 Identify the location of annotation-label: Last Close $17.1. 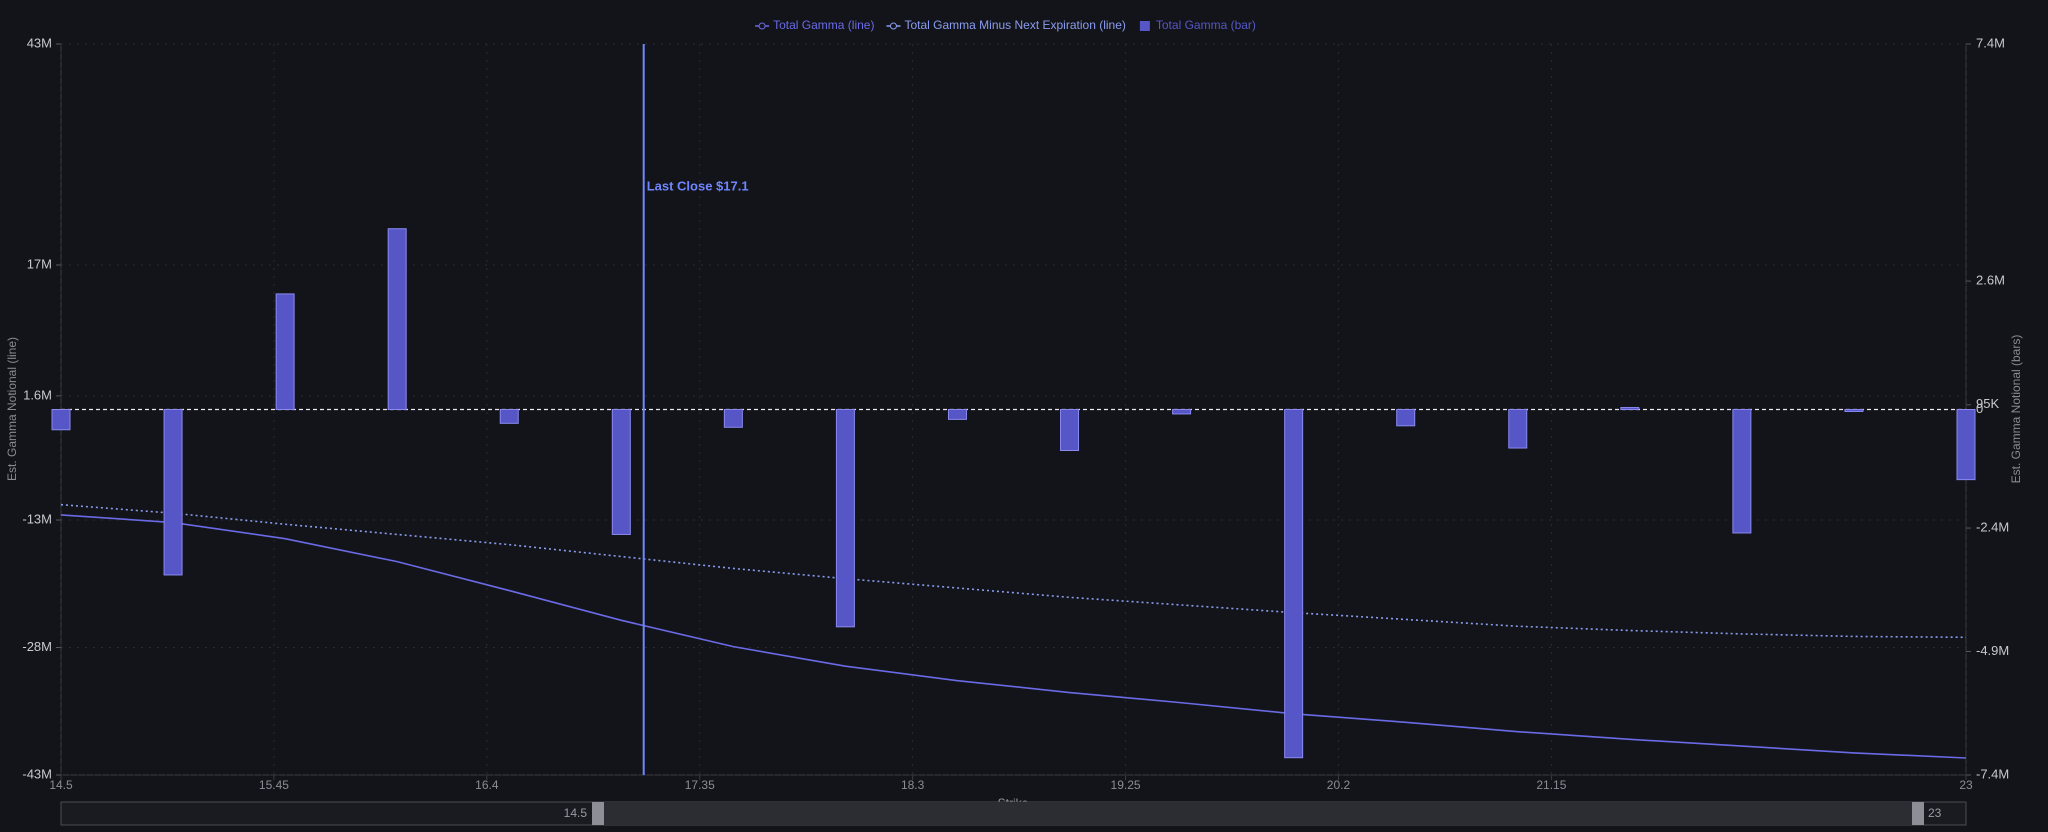
(698, 185).